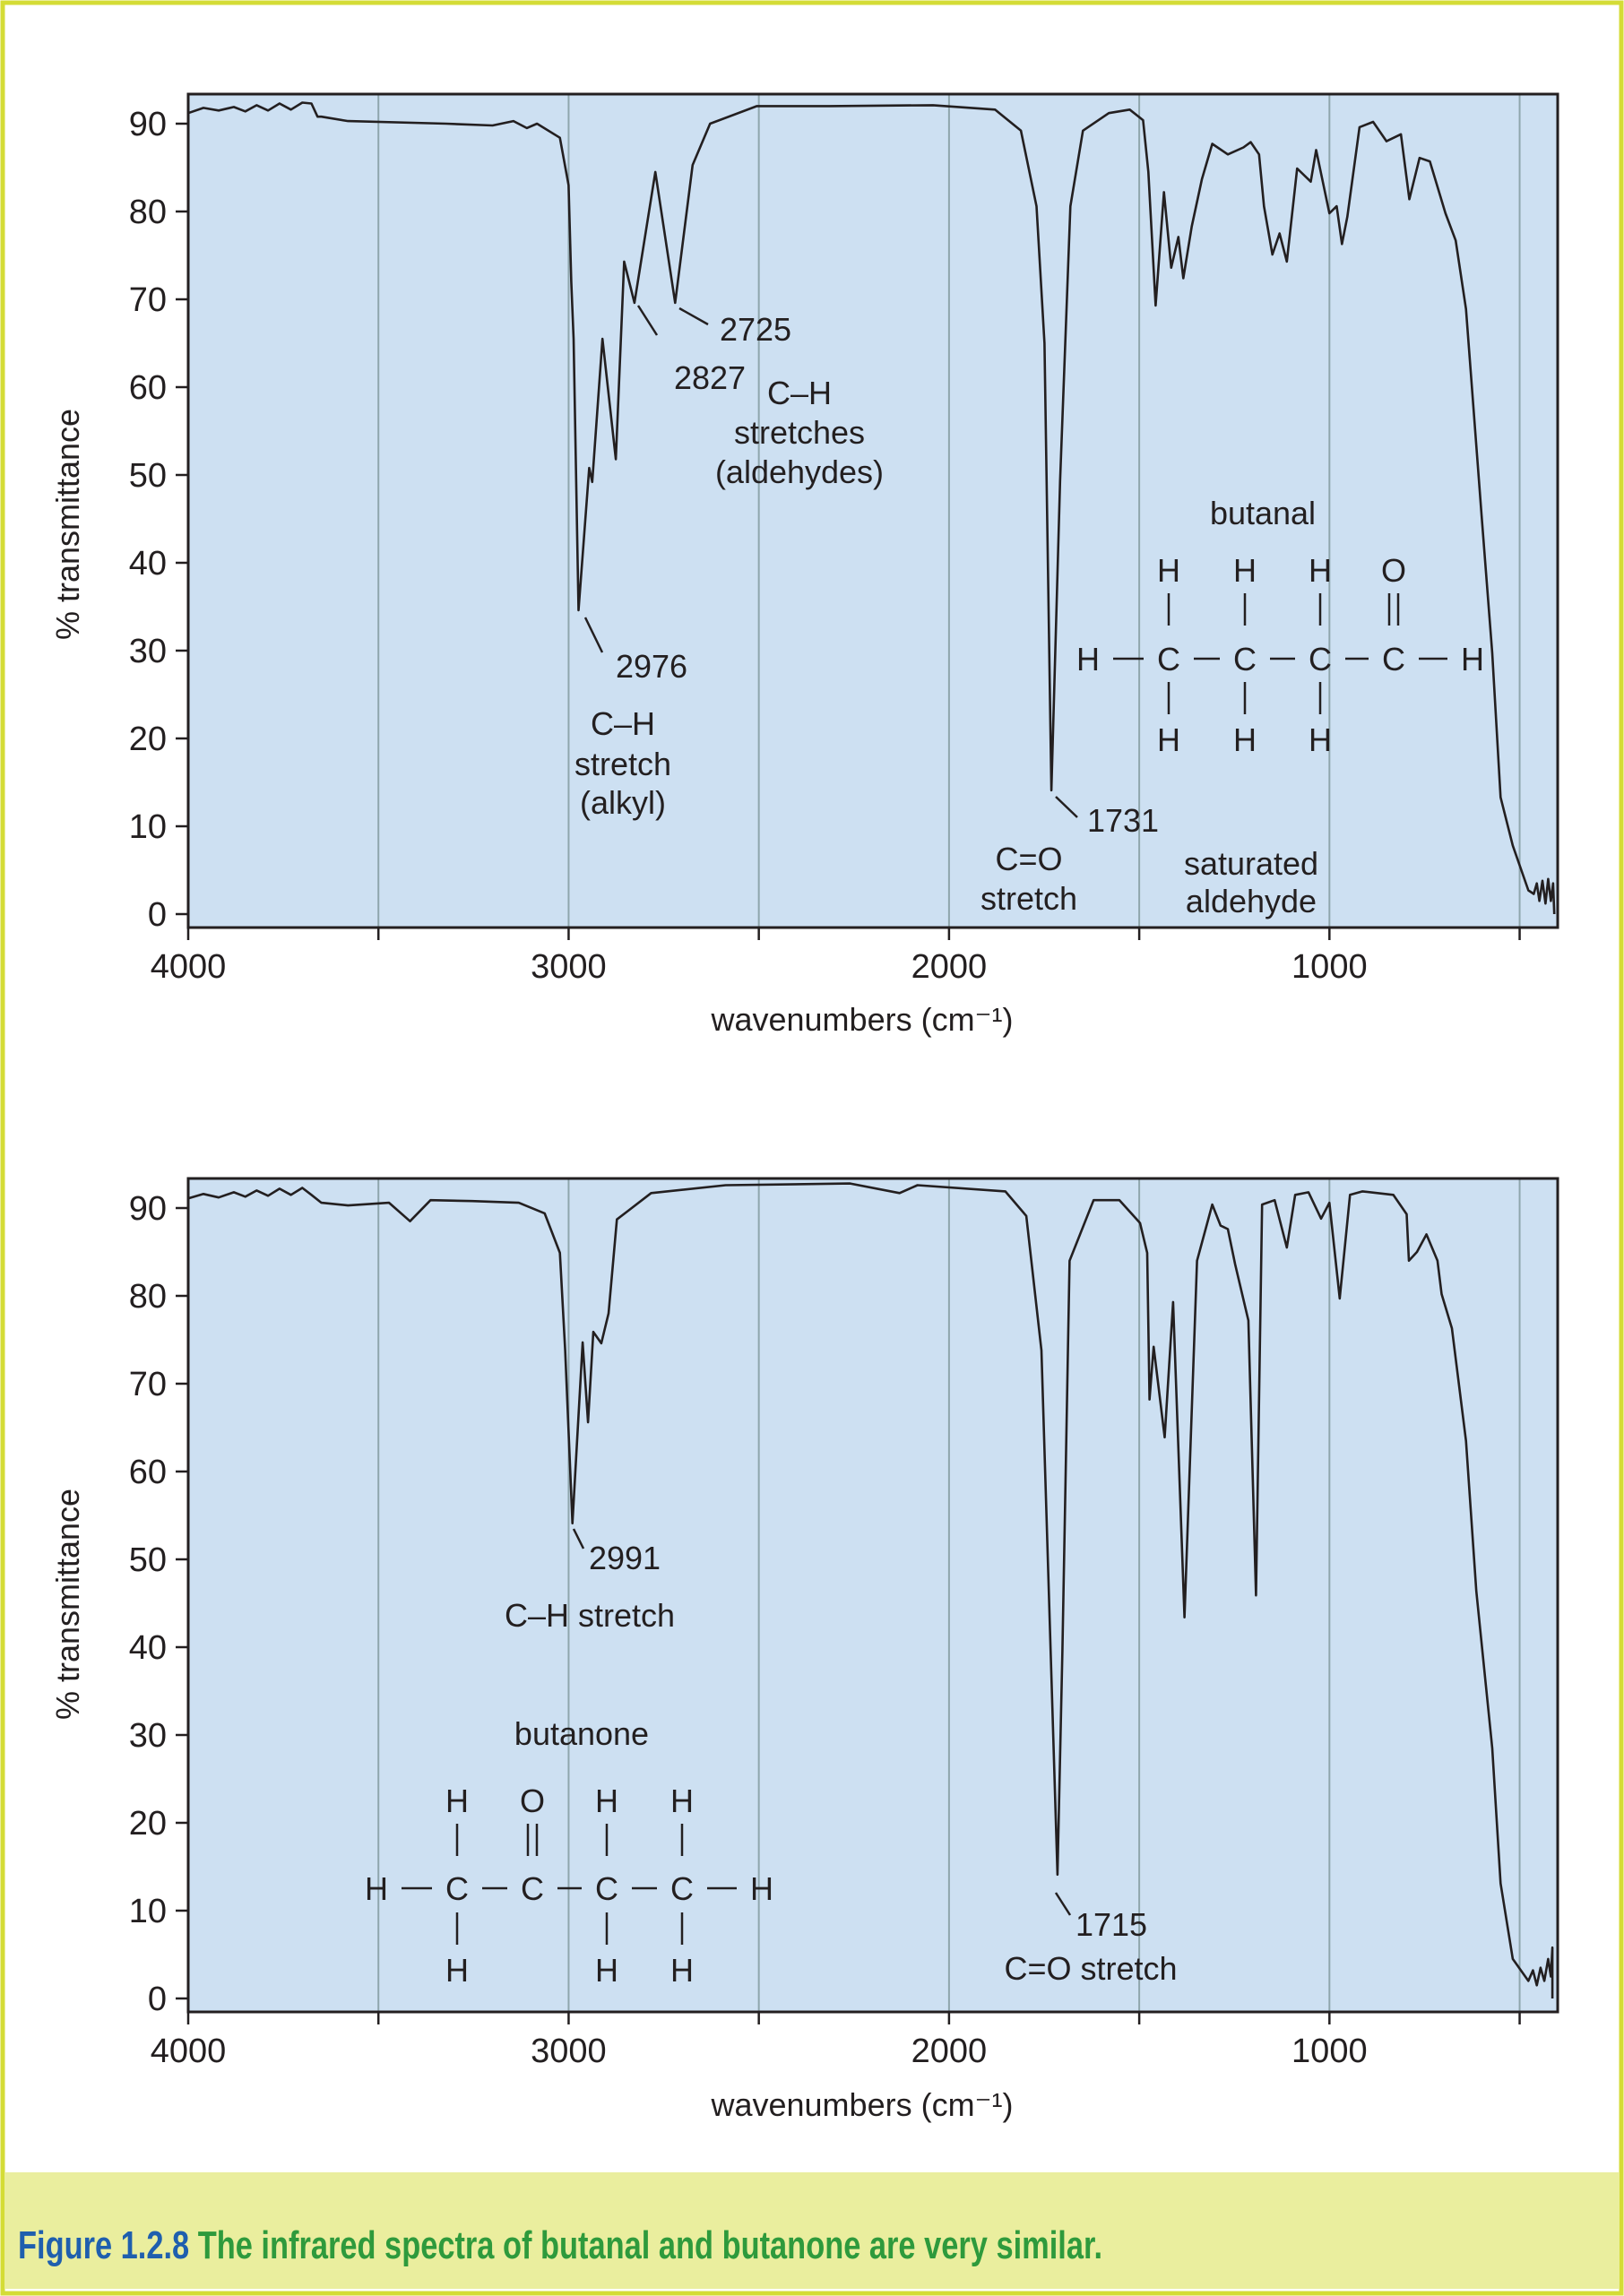 The width and height of the screenshot is (1624, 2296). I want to click on peak-2976-label: 2976, so click(652, 666).